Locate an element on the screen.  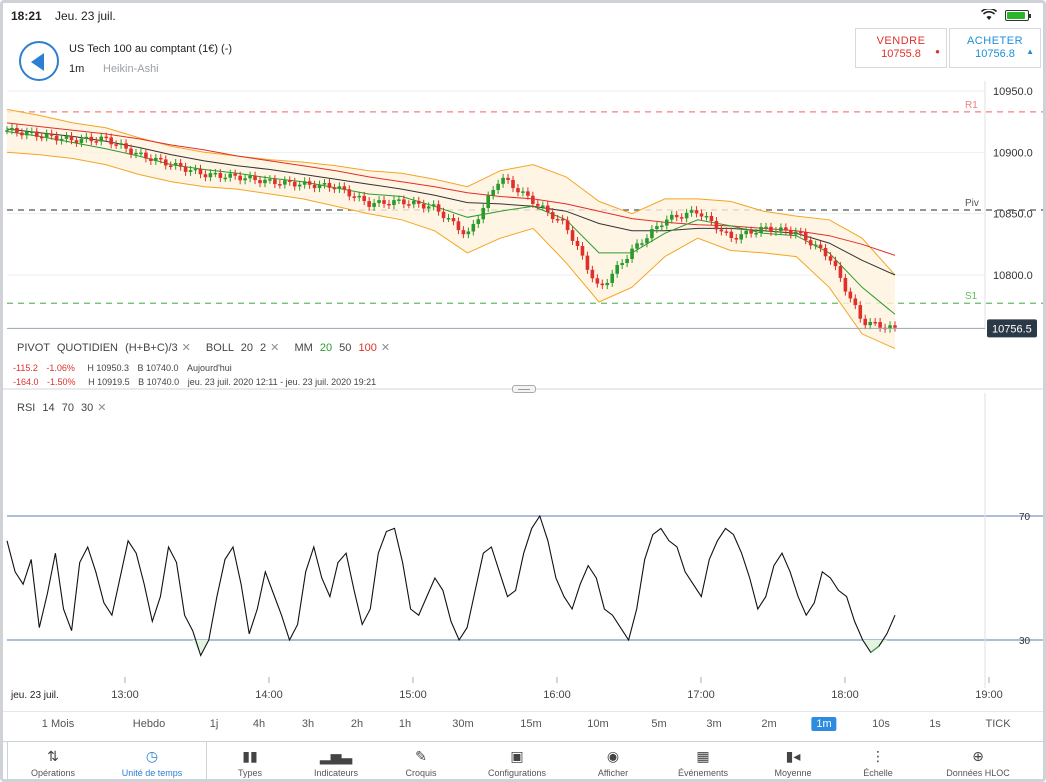
buy-price: 10756.8 is located at coordinates (995, 54).